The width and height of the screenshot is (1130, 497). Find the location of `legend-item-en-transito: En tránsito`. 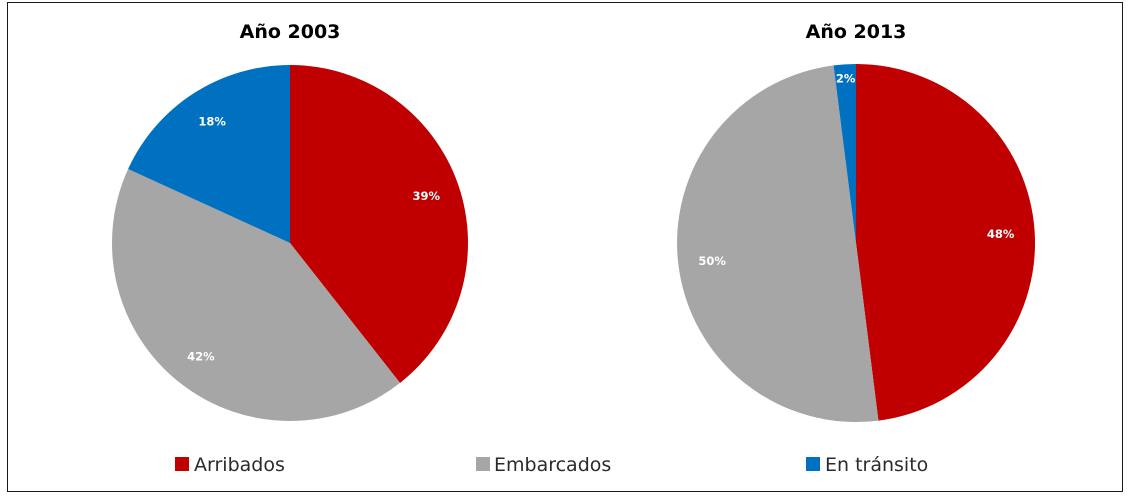

legend-item-en-transito: En tránsito is located at coordinates (867, 465).